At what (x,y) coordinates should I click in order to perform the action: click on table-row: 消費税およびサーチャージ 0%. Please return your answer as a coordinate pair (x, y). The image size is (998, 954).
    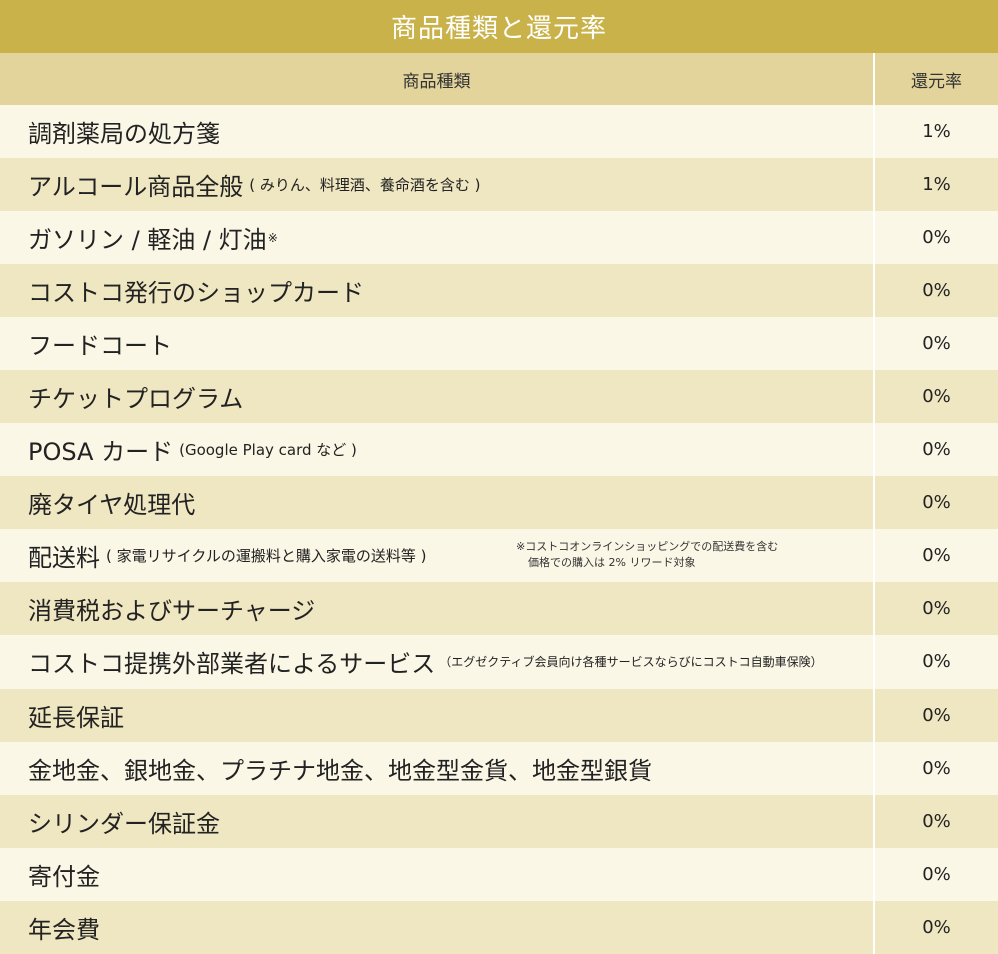
    Looking at the image, I should click on (499, 609).